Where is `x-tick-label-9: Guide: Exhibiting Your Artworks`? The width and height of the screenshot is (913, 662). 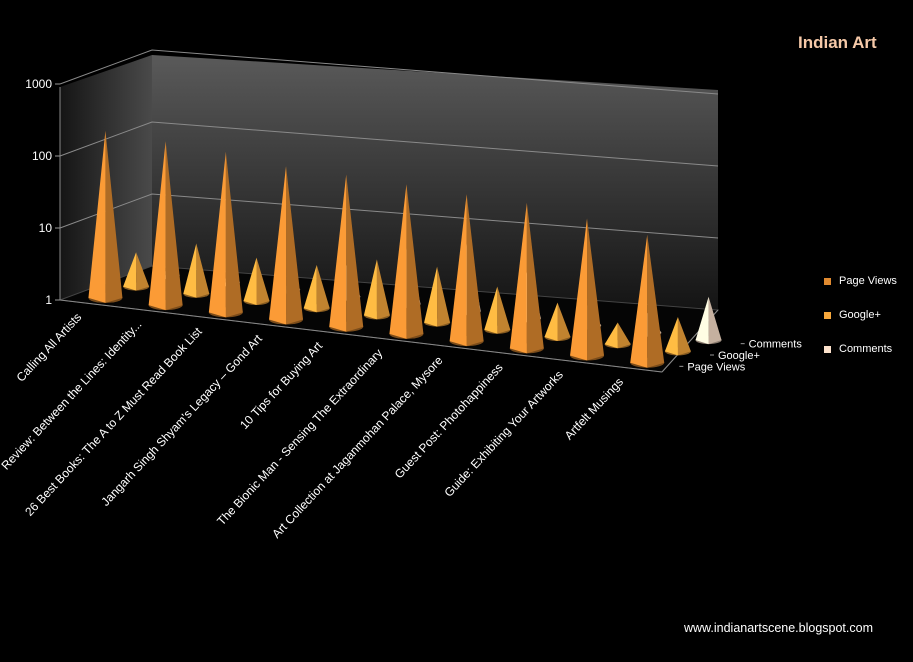 x-tick-label-9: Guide: Exhibiting Your Artworks is located at coordinates (503, 434).